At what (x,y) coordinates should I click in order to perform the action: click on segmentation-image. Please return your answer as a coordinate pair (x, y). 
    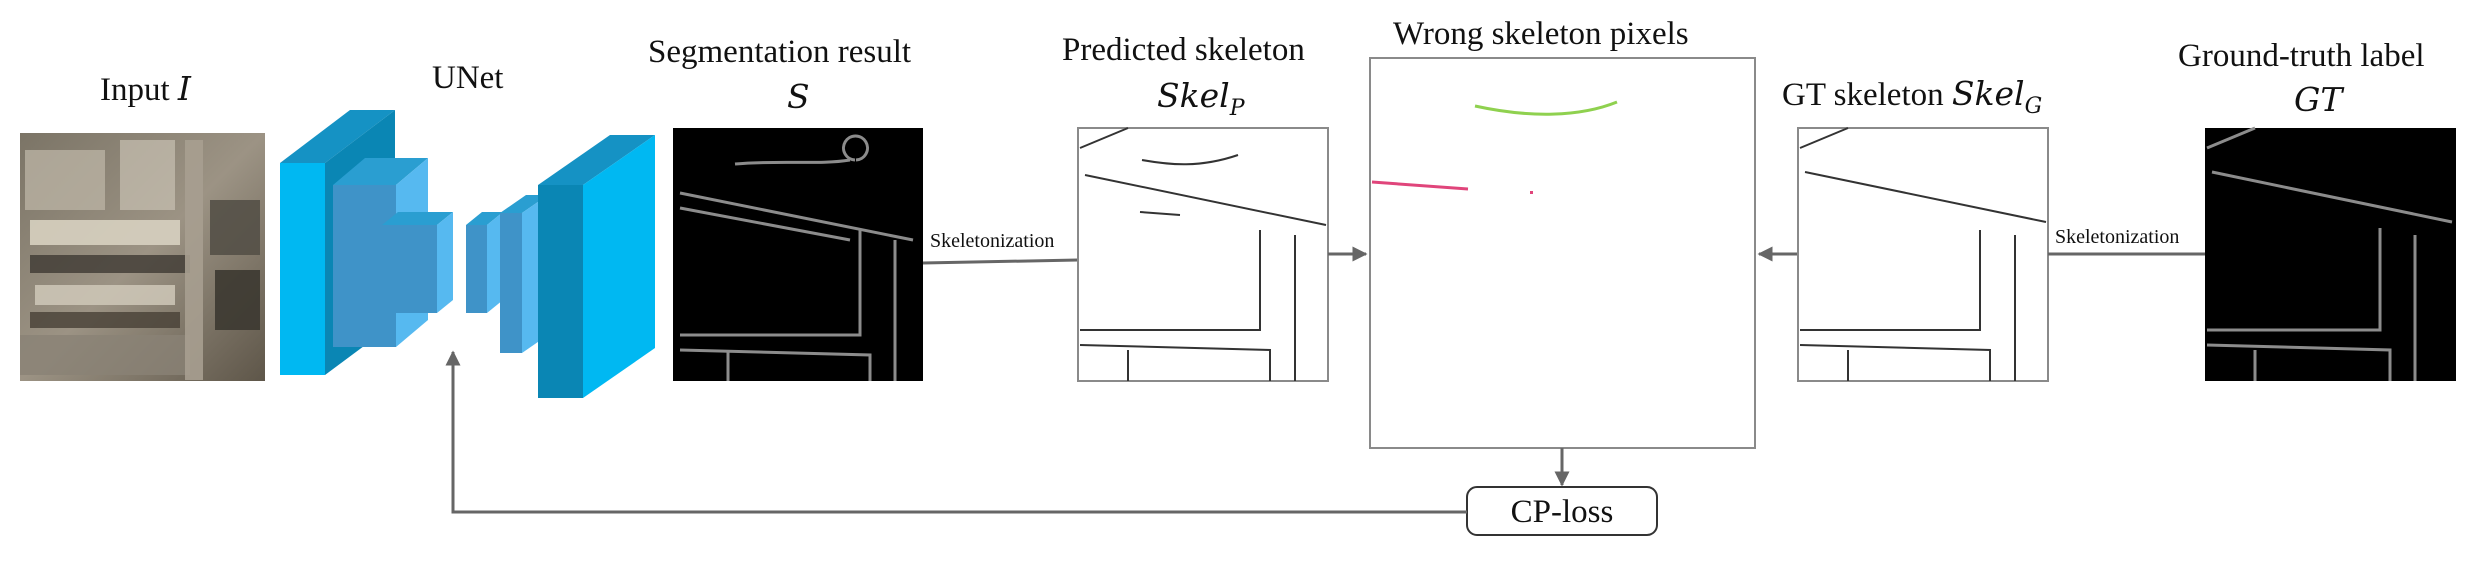
    Looking at the image, I should click on (798, 254).